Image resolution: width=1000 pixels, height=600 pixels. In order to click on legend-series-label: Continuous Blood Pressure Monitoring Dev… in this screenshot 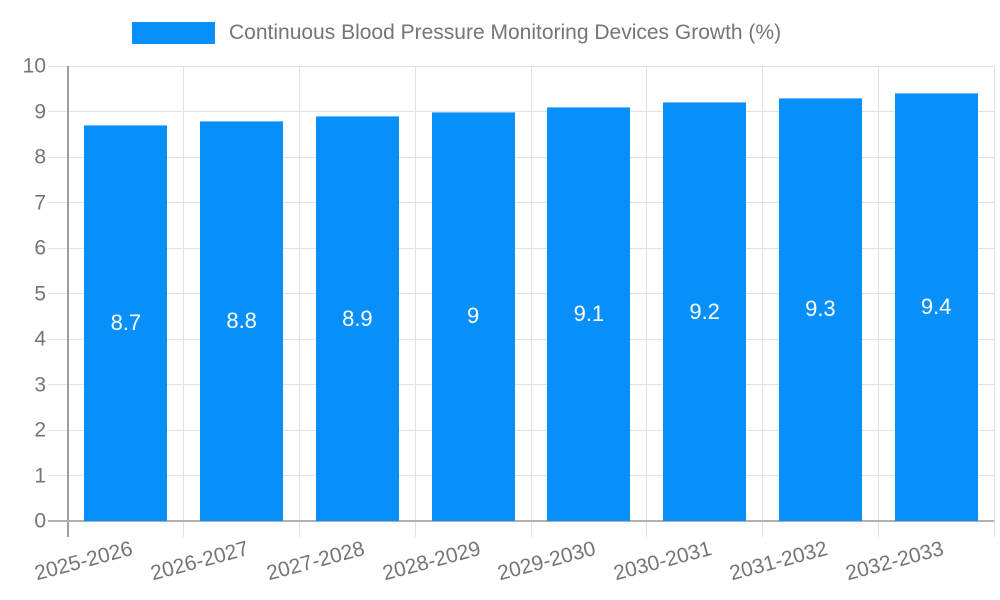, I will do `click(505, 32)`.